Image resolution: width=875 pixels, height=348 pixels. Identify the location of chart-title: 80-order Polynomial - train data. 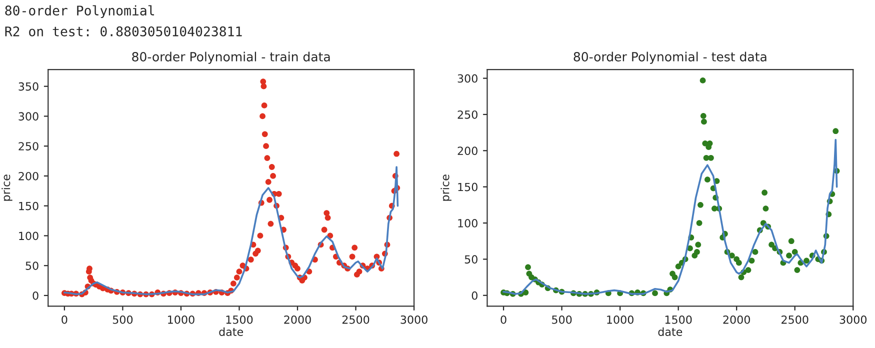
(231, 58).